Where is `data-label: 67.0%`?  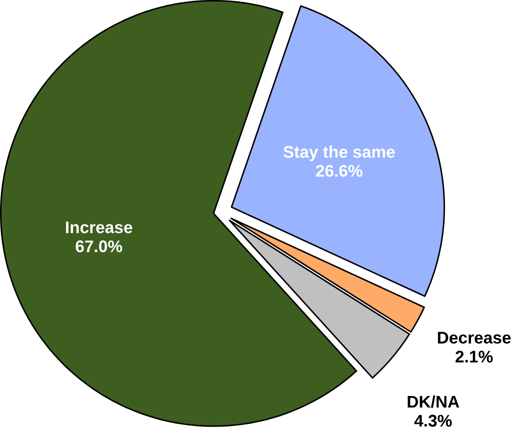
data-label: 67.0% is located at coordinates (99, 246).